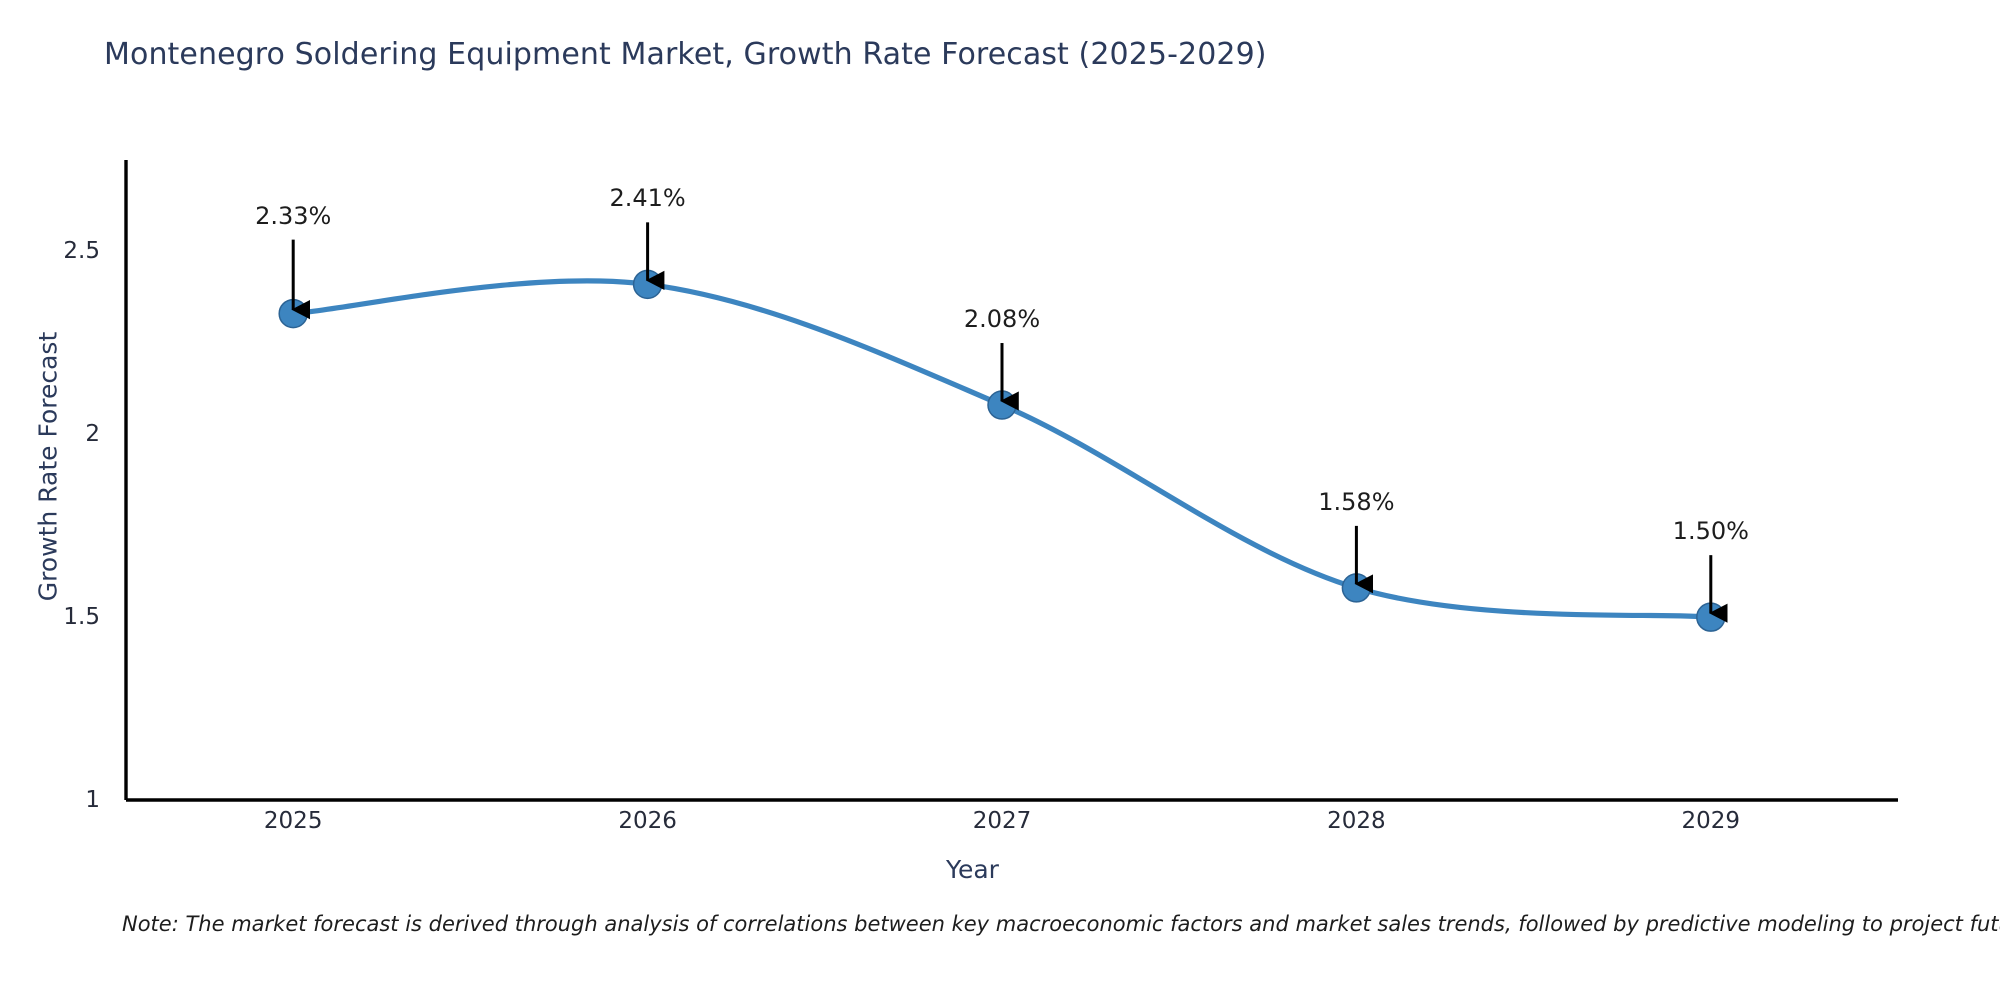 Image resolution: width=2000 pixels, height=1000 pixels. Describe the element at coordinates (81, 251) in the screenshot. I see `y-tick-label: 2.5` at that location.